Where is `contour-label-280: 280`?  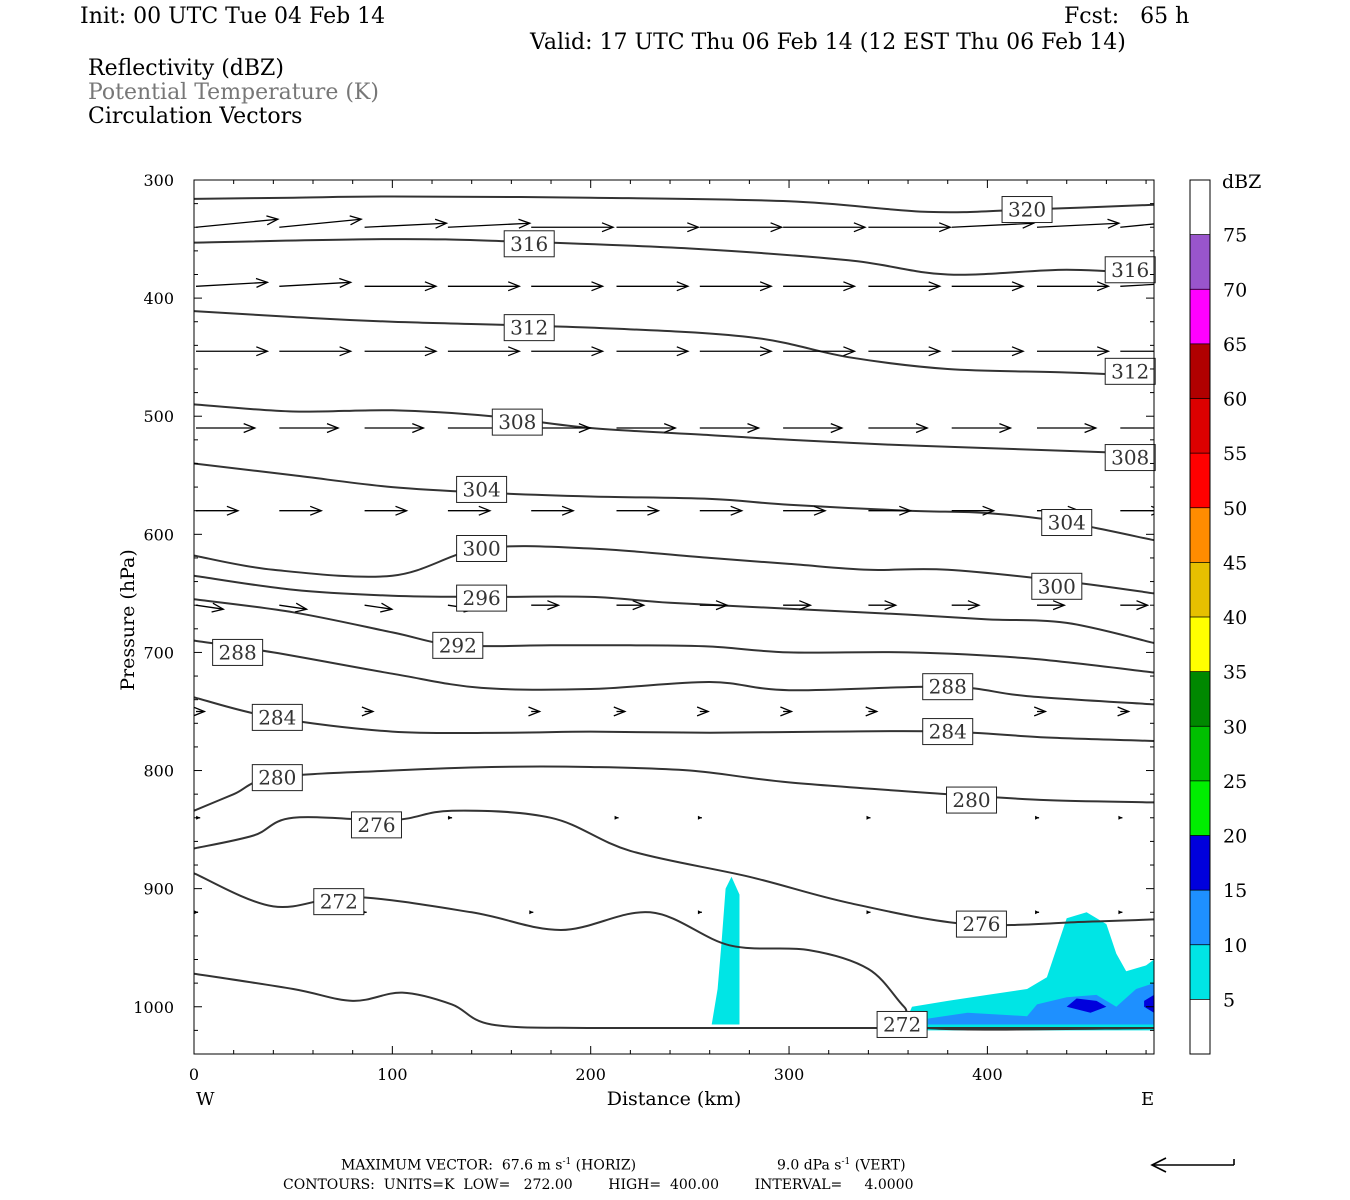
contour-label-280: 280 is located at coordinates (972, 800).